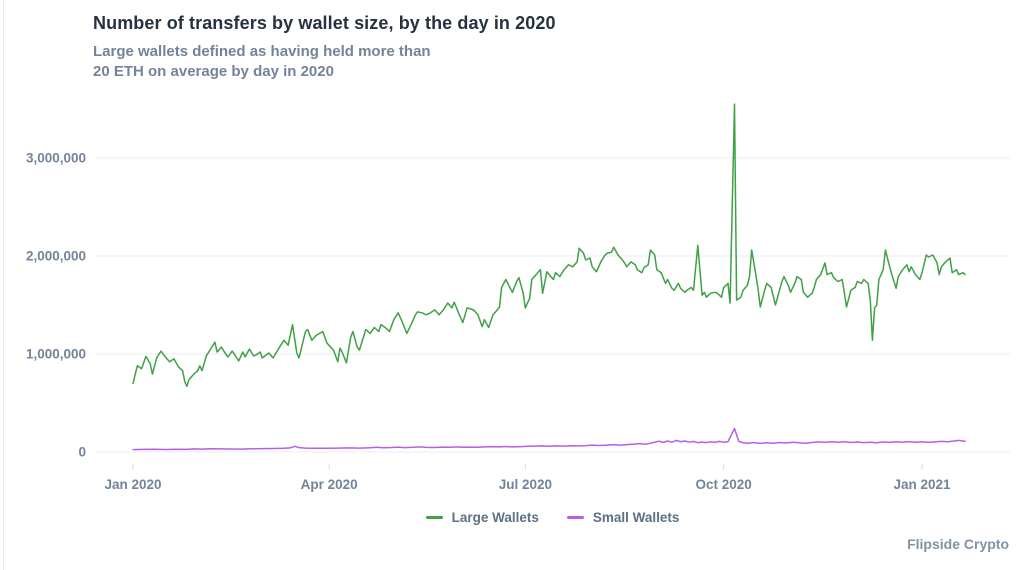 The width and height of the screenshot is (1024, 570). What do you see at coordinates (549, 439) in the screenshot?
I see `series-line-small-wallets` at bounding box center [549, 439].